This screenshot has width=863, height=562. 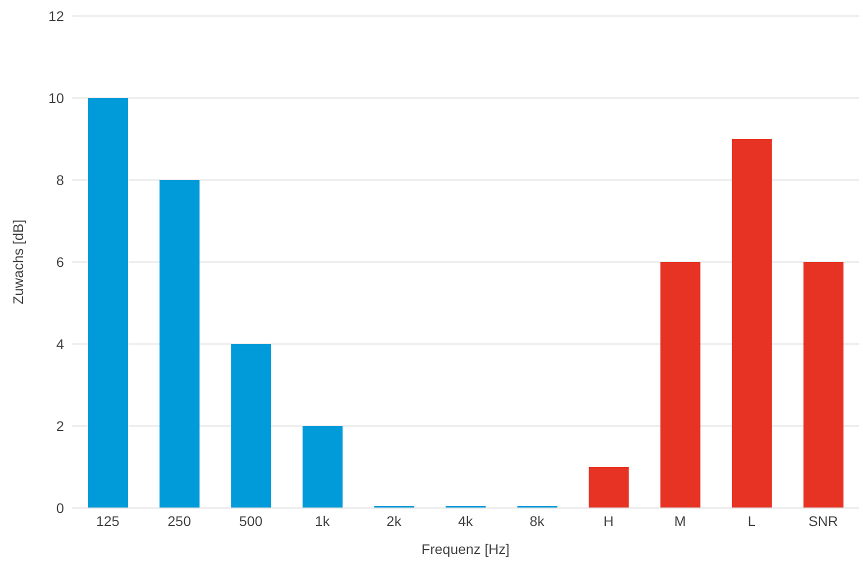 I want to click on y-tick-label: 2, so click(x=60, y=426).